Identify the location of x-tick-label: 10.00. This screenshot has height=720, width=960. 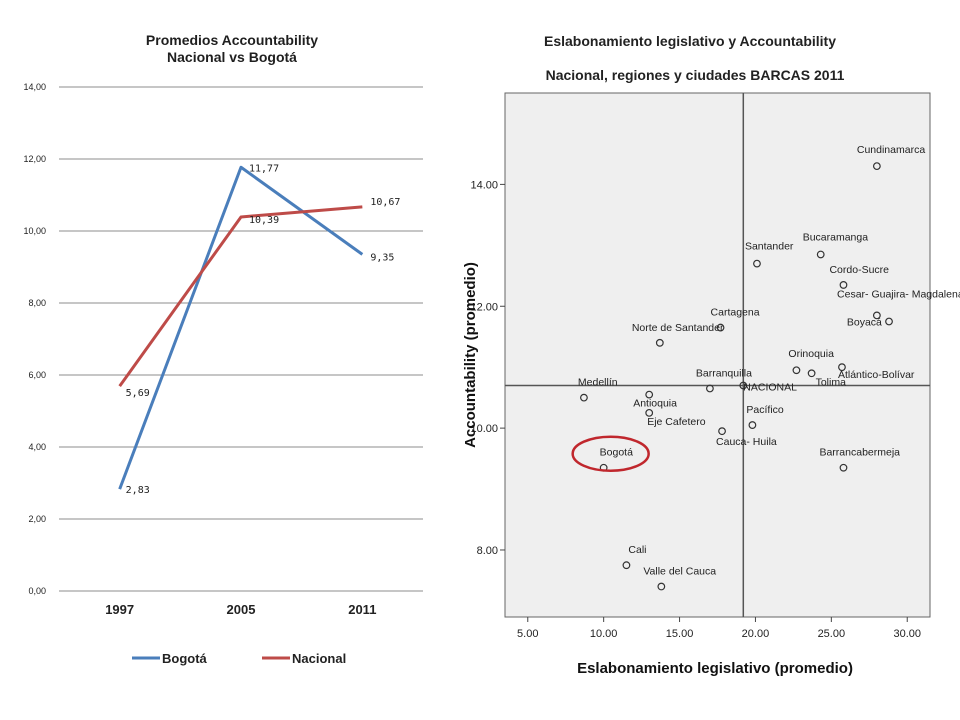
(604, 634).